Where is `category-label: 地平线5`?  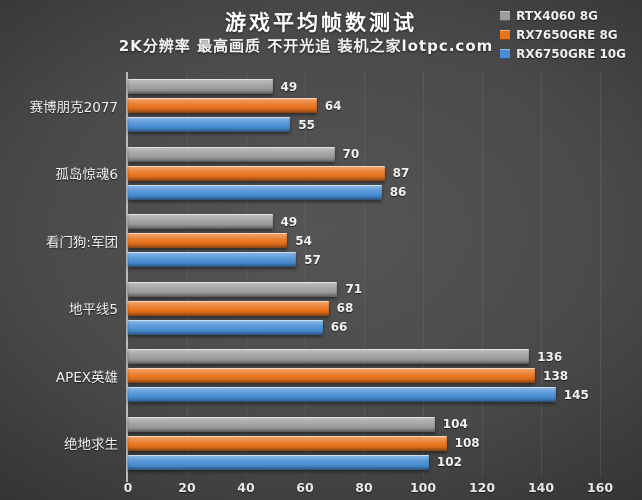 category-label: 地平线5 is located at coordinates (93, 310).